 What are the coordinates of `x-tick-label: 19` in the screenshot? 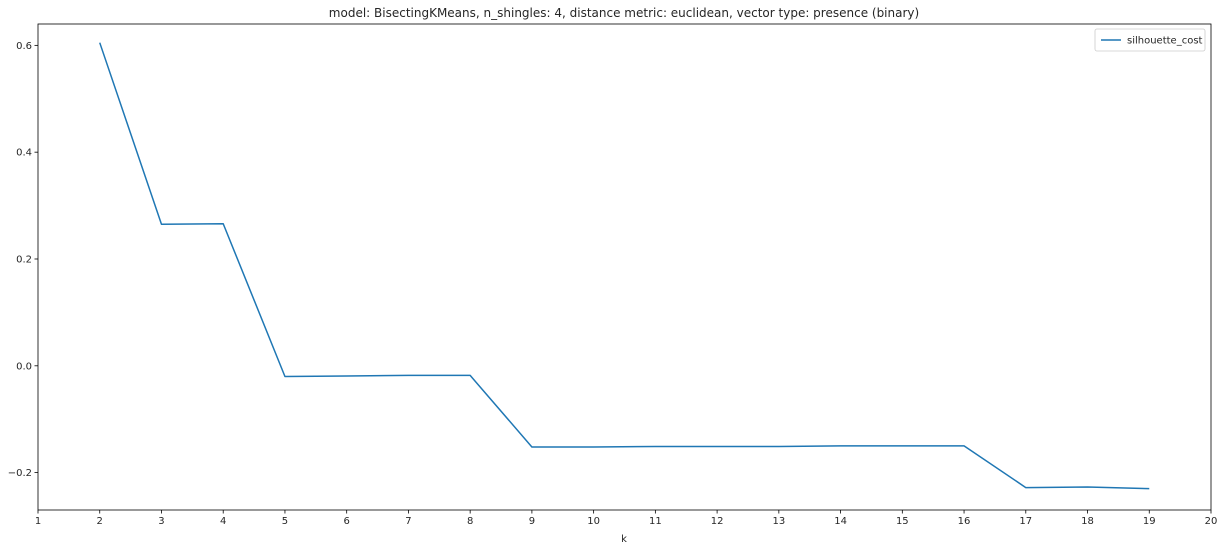 It's located at (1149, 521).